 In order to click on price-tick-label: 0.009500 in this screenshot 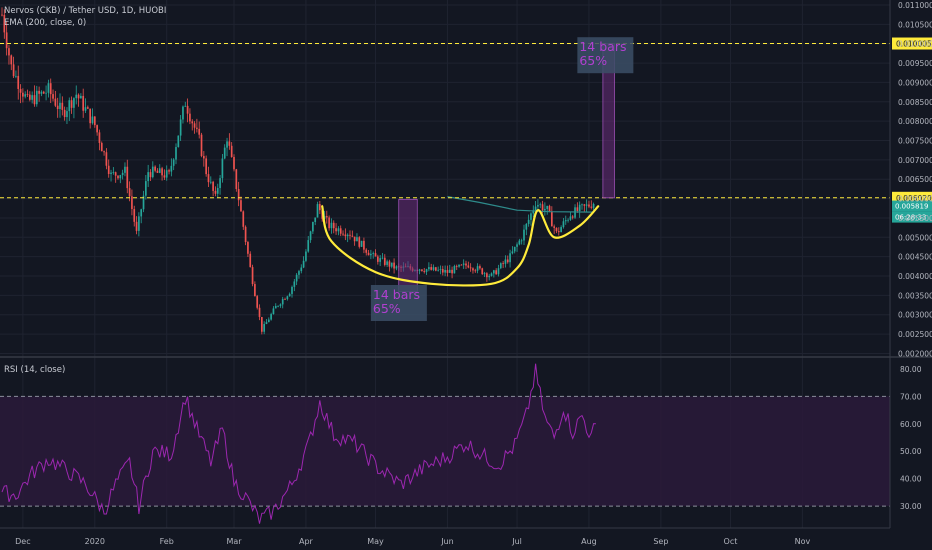, I will do `click(915, 63)`.